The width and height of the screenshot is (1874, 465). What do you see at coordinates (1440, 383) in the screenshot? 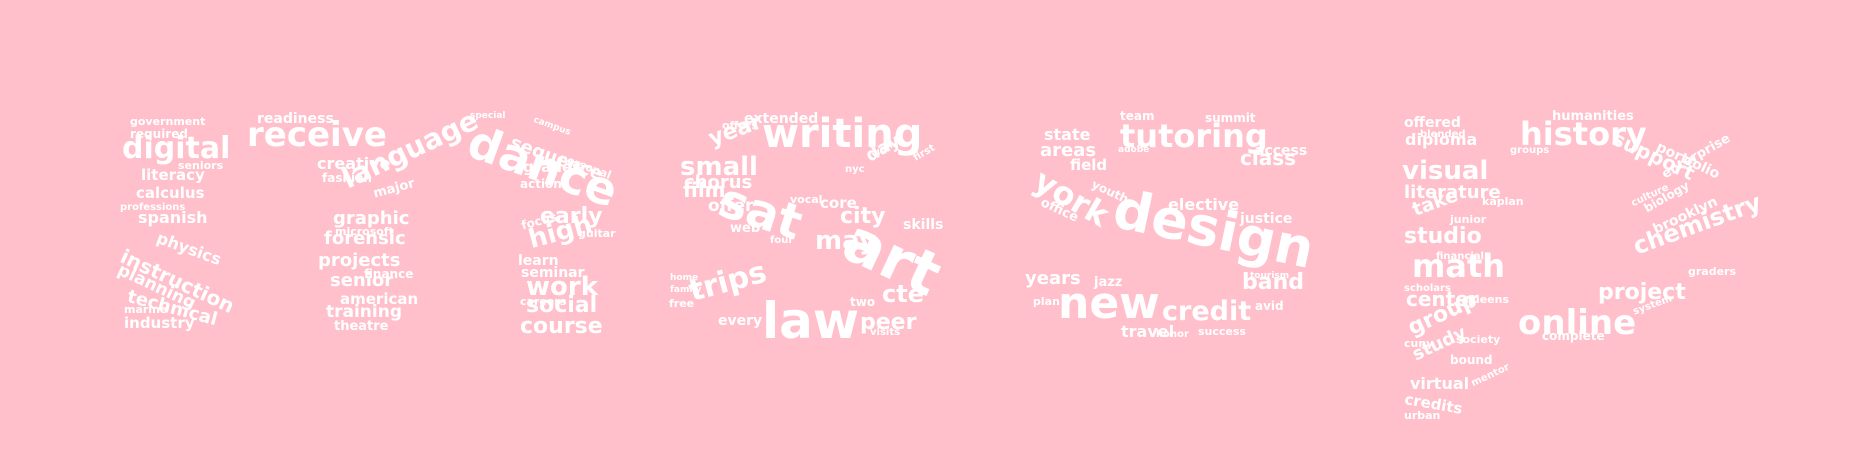
I see `cloud-word: virtual` at bounding box center [1440, 383].